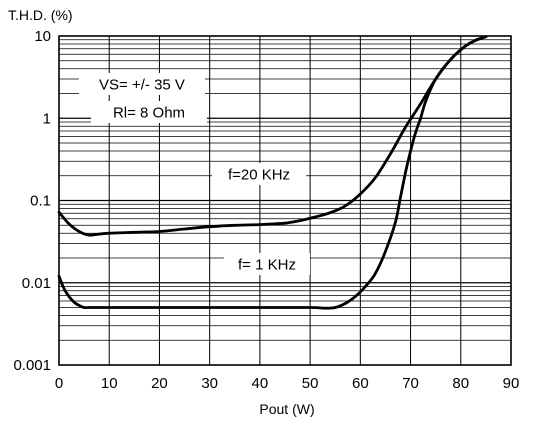 The image size is (540, 422). What do you see at coordinates (40, 15) in the screenshot?
I see `y-axis-label: T.H.D. (%)` at bounding box center [40, 15].